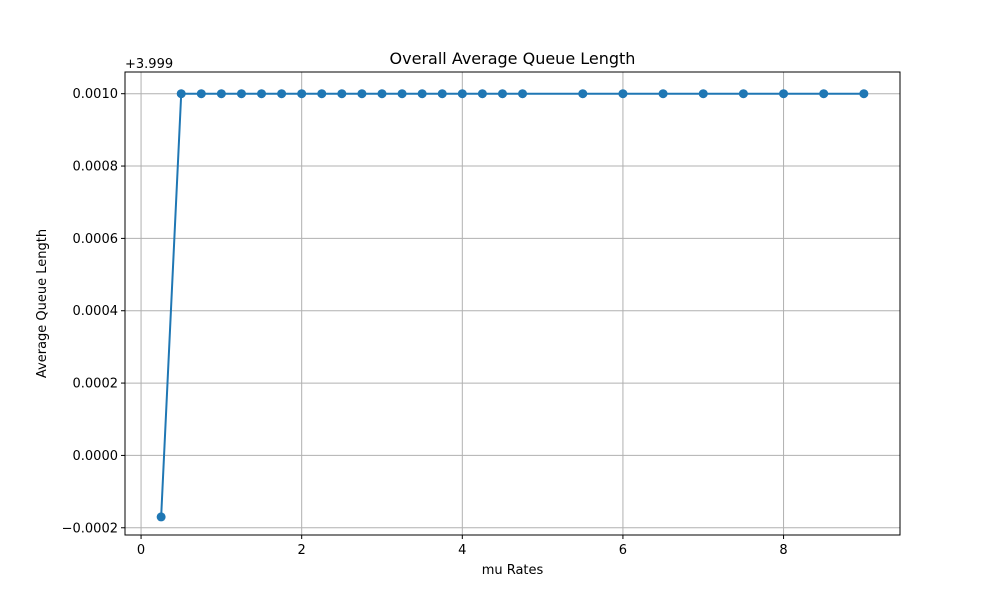 The image size is (1000, 600). What do you see at coordinates (513, 570) in the screenshot?
I see `x-axis-label: mu Rates` at bounding box center [513, 570].